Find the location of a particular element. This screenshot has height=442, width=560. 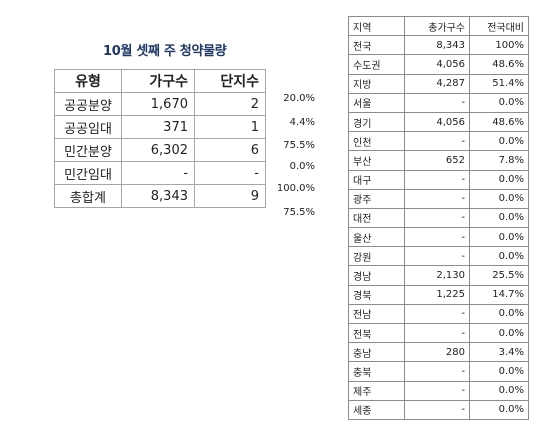

region-cell: 충북 is located at coordinates (376, 371).